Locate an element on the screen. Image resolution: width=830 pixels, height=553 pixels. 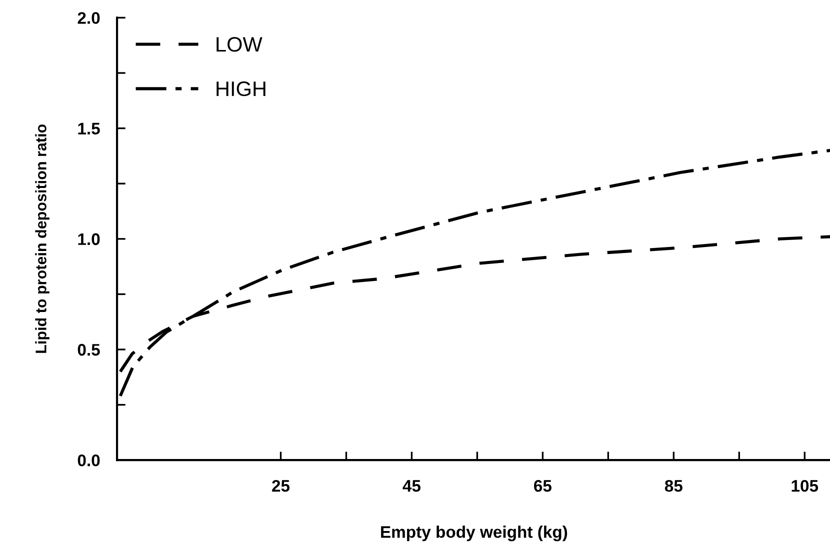
x-tick-label: 45 is located at coordinates (411, 486).